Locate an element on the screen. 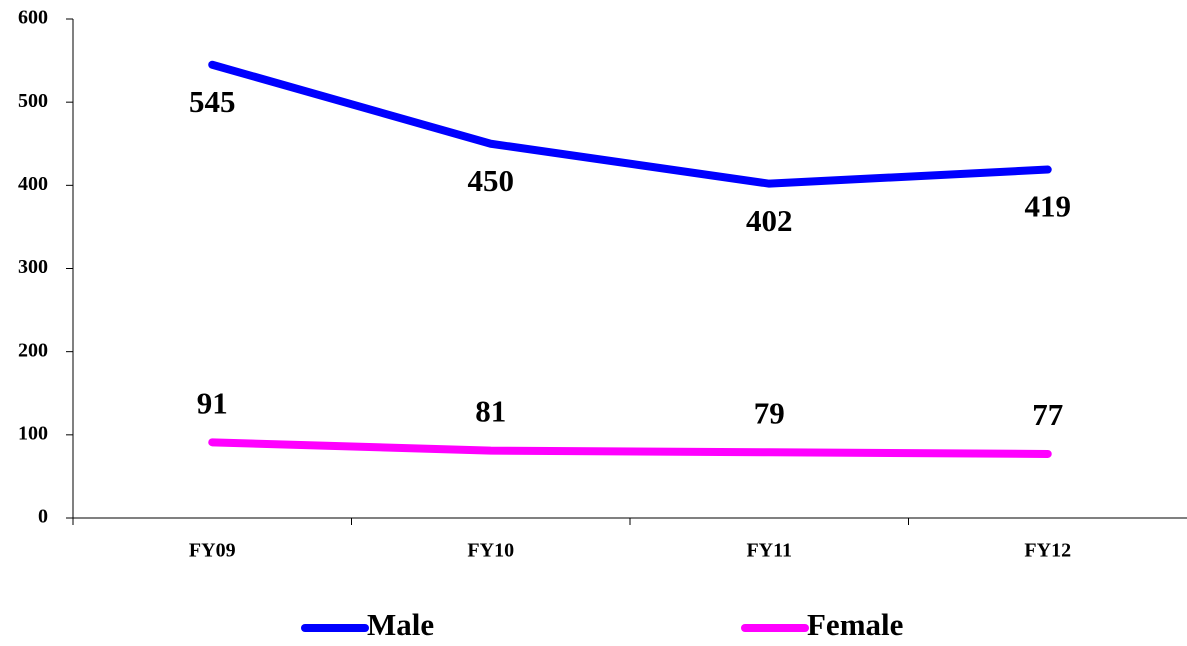 This screenshot has height=646, width=1187. data-label: 450 is located at coordinates (491, 180).